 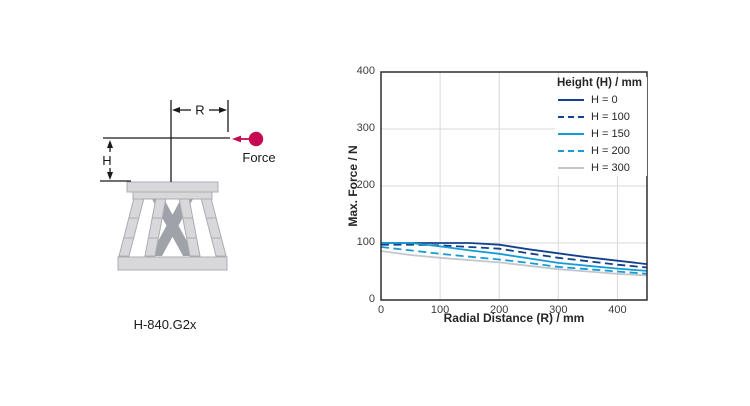 What do you see at coordinates (172, 263) in the screenshot?
I see `hexapod-base-plate` at bounding box center [172, 263].